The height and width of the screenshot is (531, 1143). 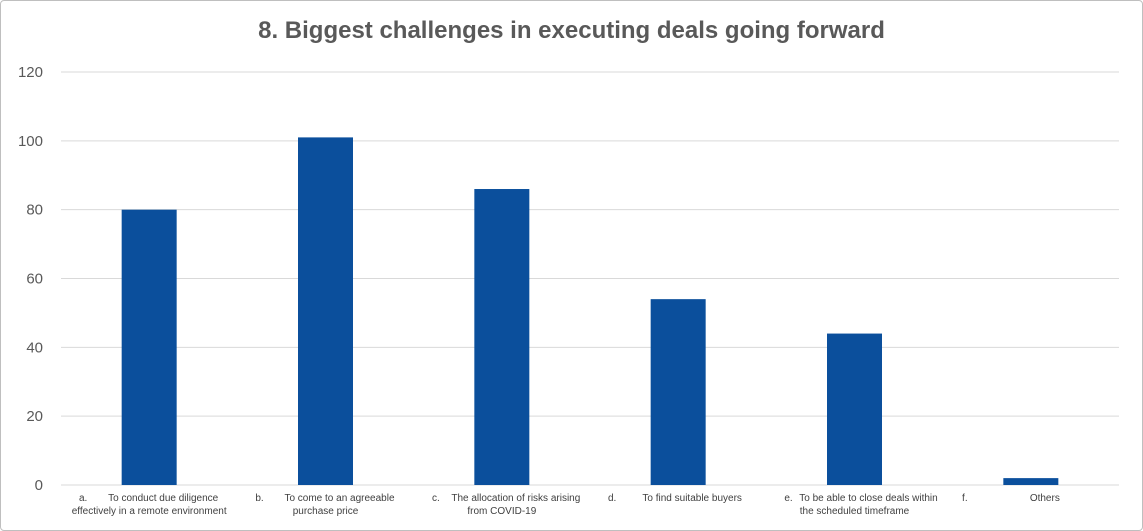 What do you see at coordinates (34, 416) in the screenshot?
I see `y-tick-label: 20` at bounding box center [34, 416].